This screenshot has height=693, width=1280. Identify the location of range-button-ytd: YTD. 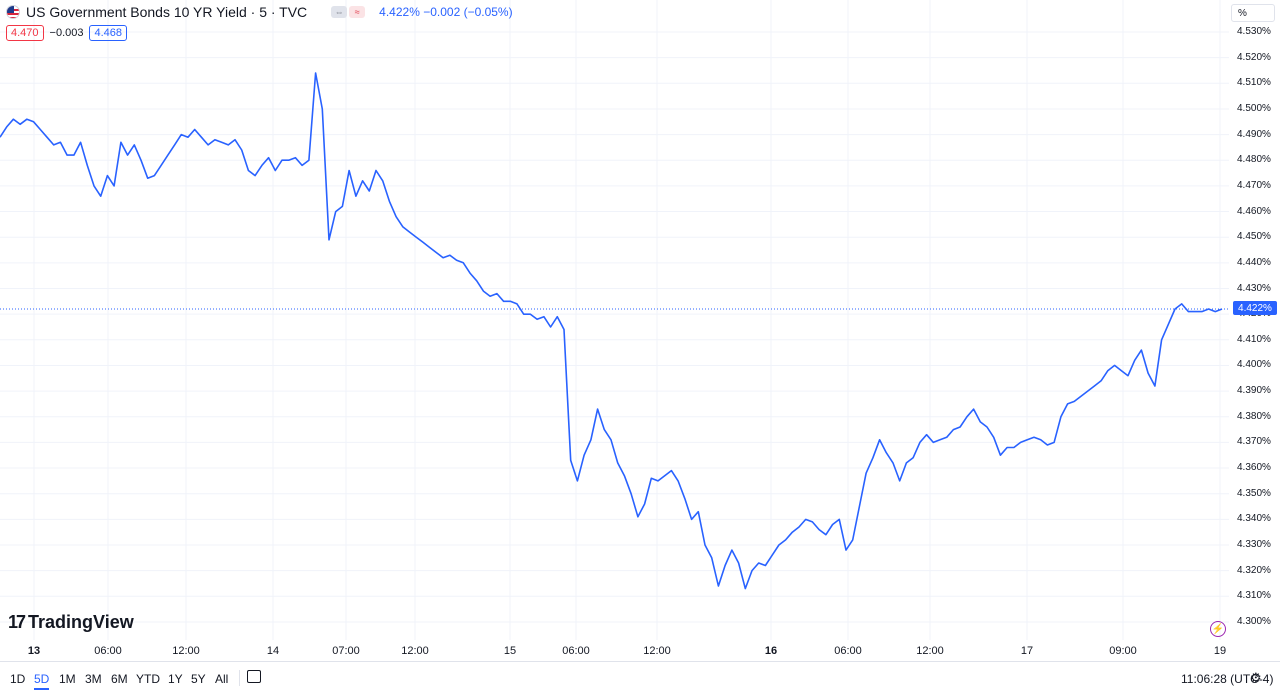
(148, 679).